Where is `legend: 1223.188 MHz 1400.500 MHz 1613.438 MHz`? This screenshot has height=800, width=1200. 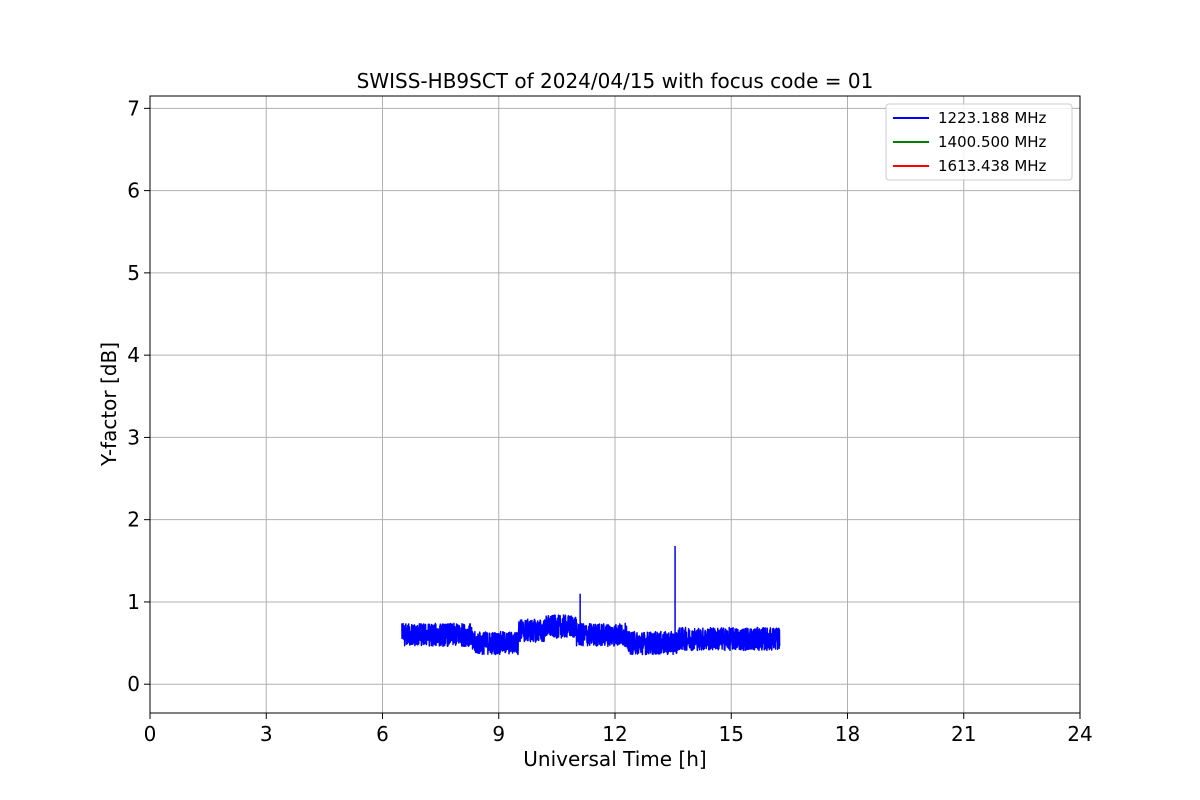
legend: 1223.188 MHz 1400.500 MHz 1613.438 MHz is located at coordinates (979, 142).